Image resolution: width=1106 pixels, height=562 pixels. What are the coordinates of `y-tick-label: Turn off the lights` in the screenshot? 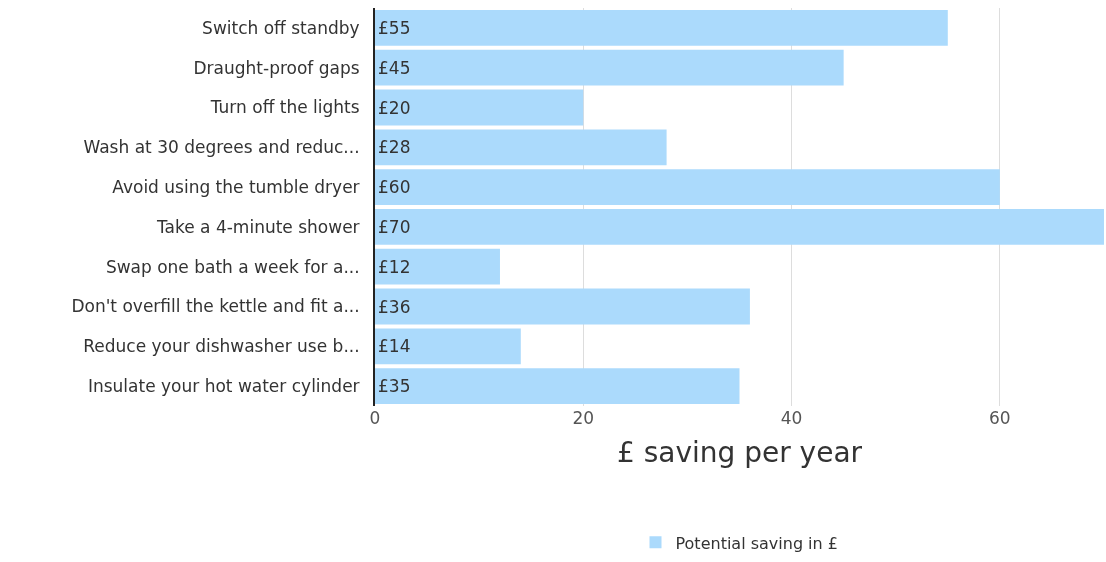 It's located at (284, 107).